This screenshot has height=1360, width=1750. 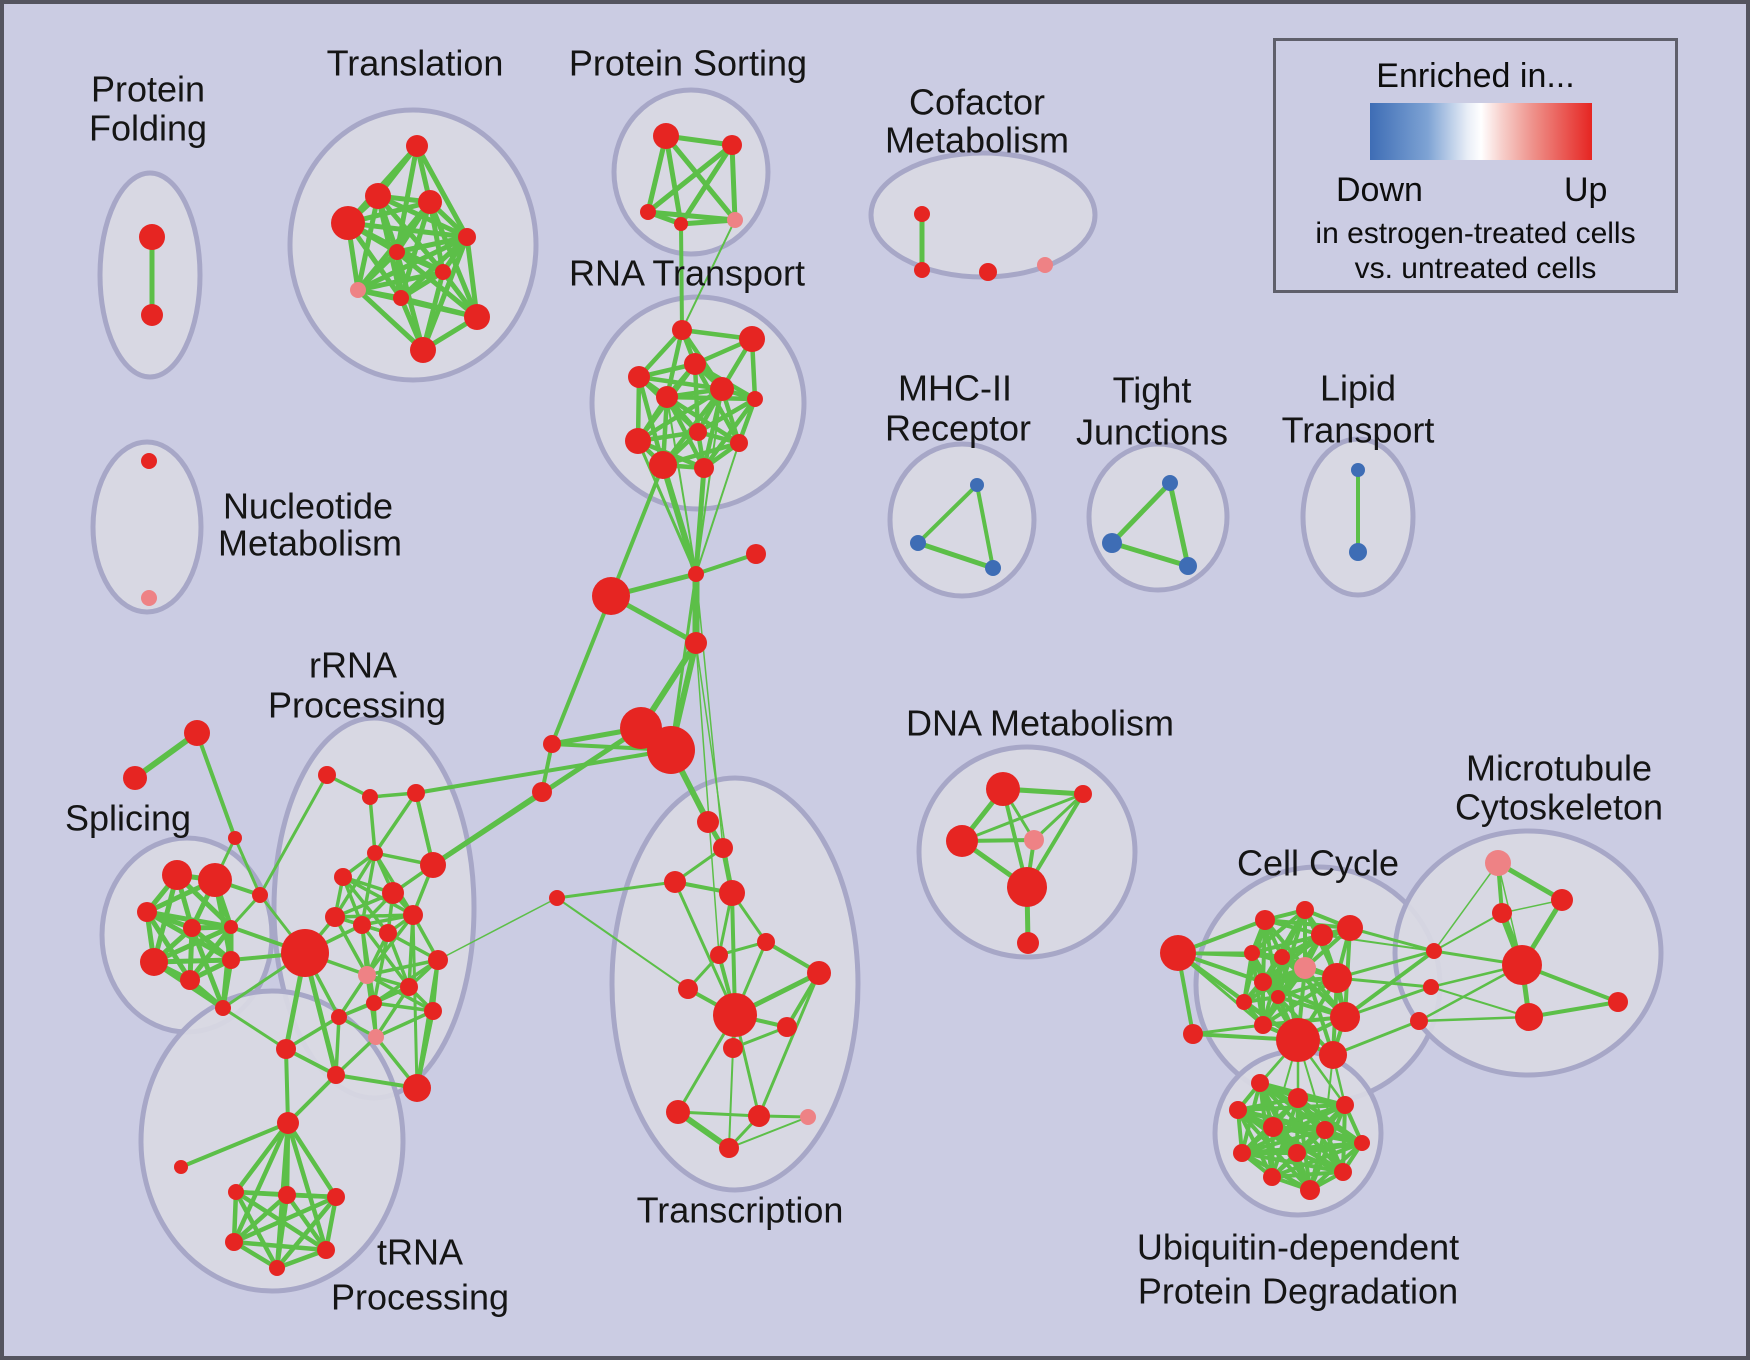 What do you see at coordinates (1298, 1040) in the screenshot?
I see `gene-set-node-CCbig` at bounding box center [1298, 1040].